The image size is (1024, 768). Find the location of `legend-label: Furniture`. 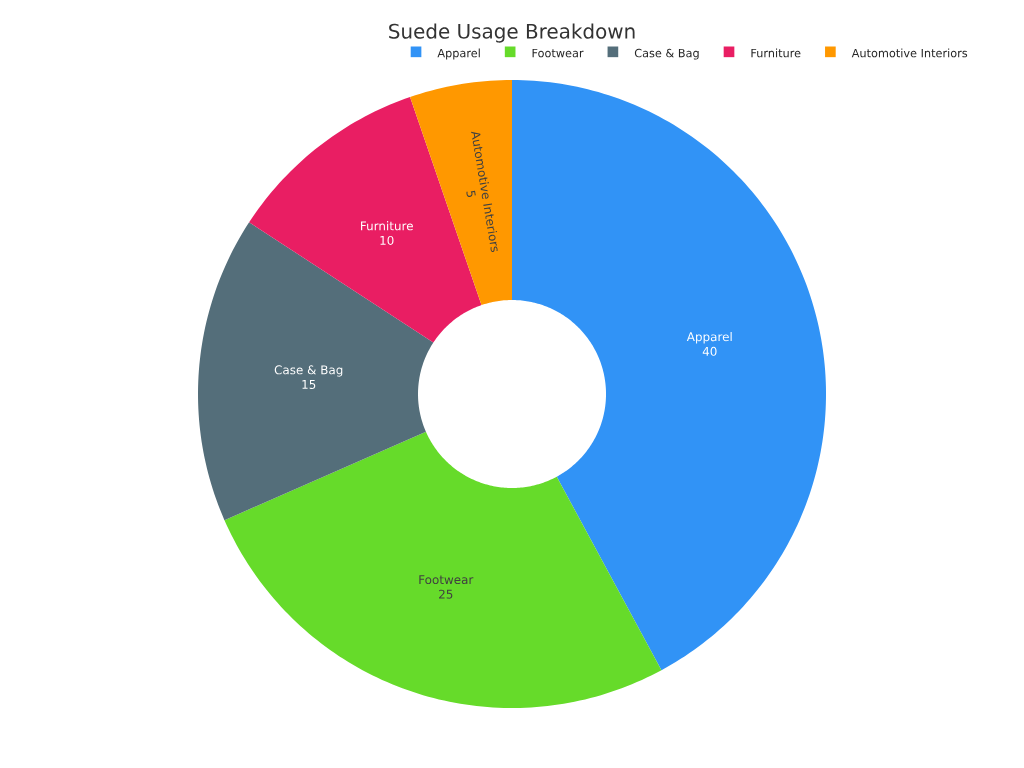

legend-label: Furniture is located at coordinates (776, 53).